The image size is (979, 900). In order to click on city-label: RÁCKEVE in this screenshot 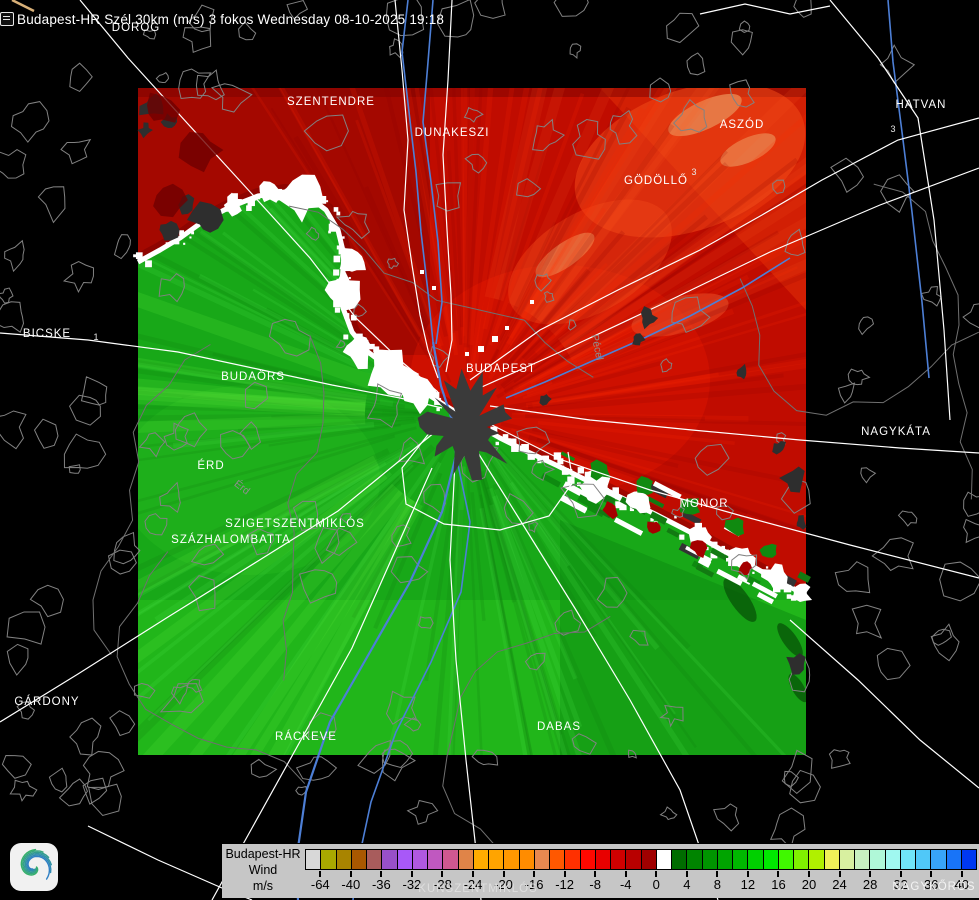, I will do `click(306, 736)`.